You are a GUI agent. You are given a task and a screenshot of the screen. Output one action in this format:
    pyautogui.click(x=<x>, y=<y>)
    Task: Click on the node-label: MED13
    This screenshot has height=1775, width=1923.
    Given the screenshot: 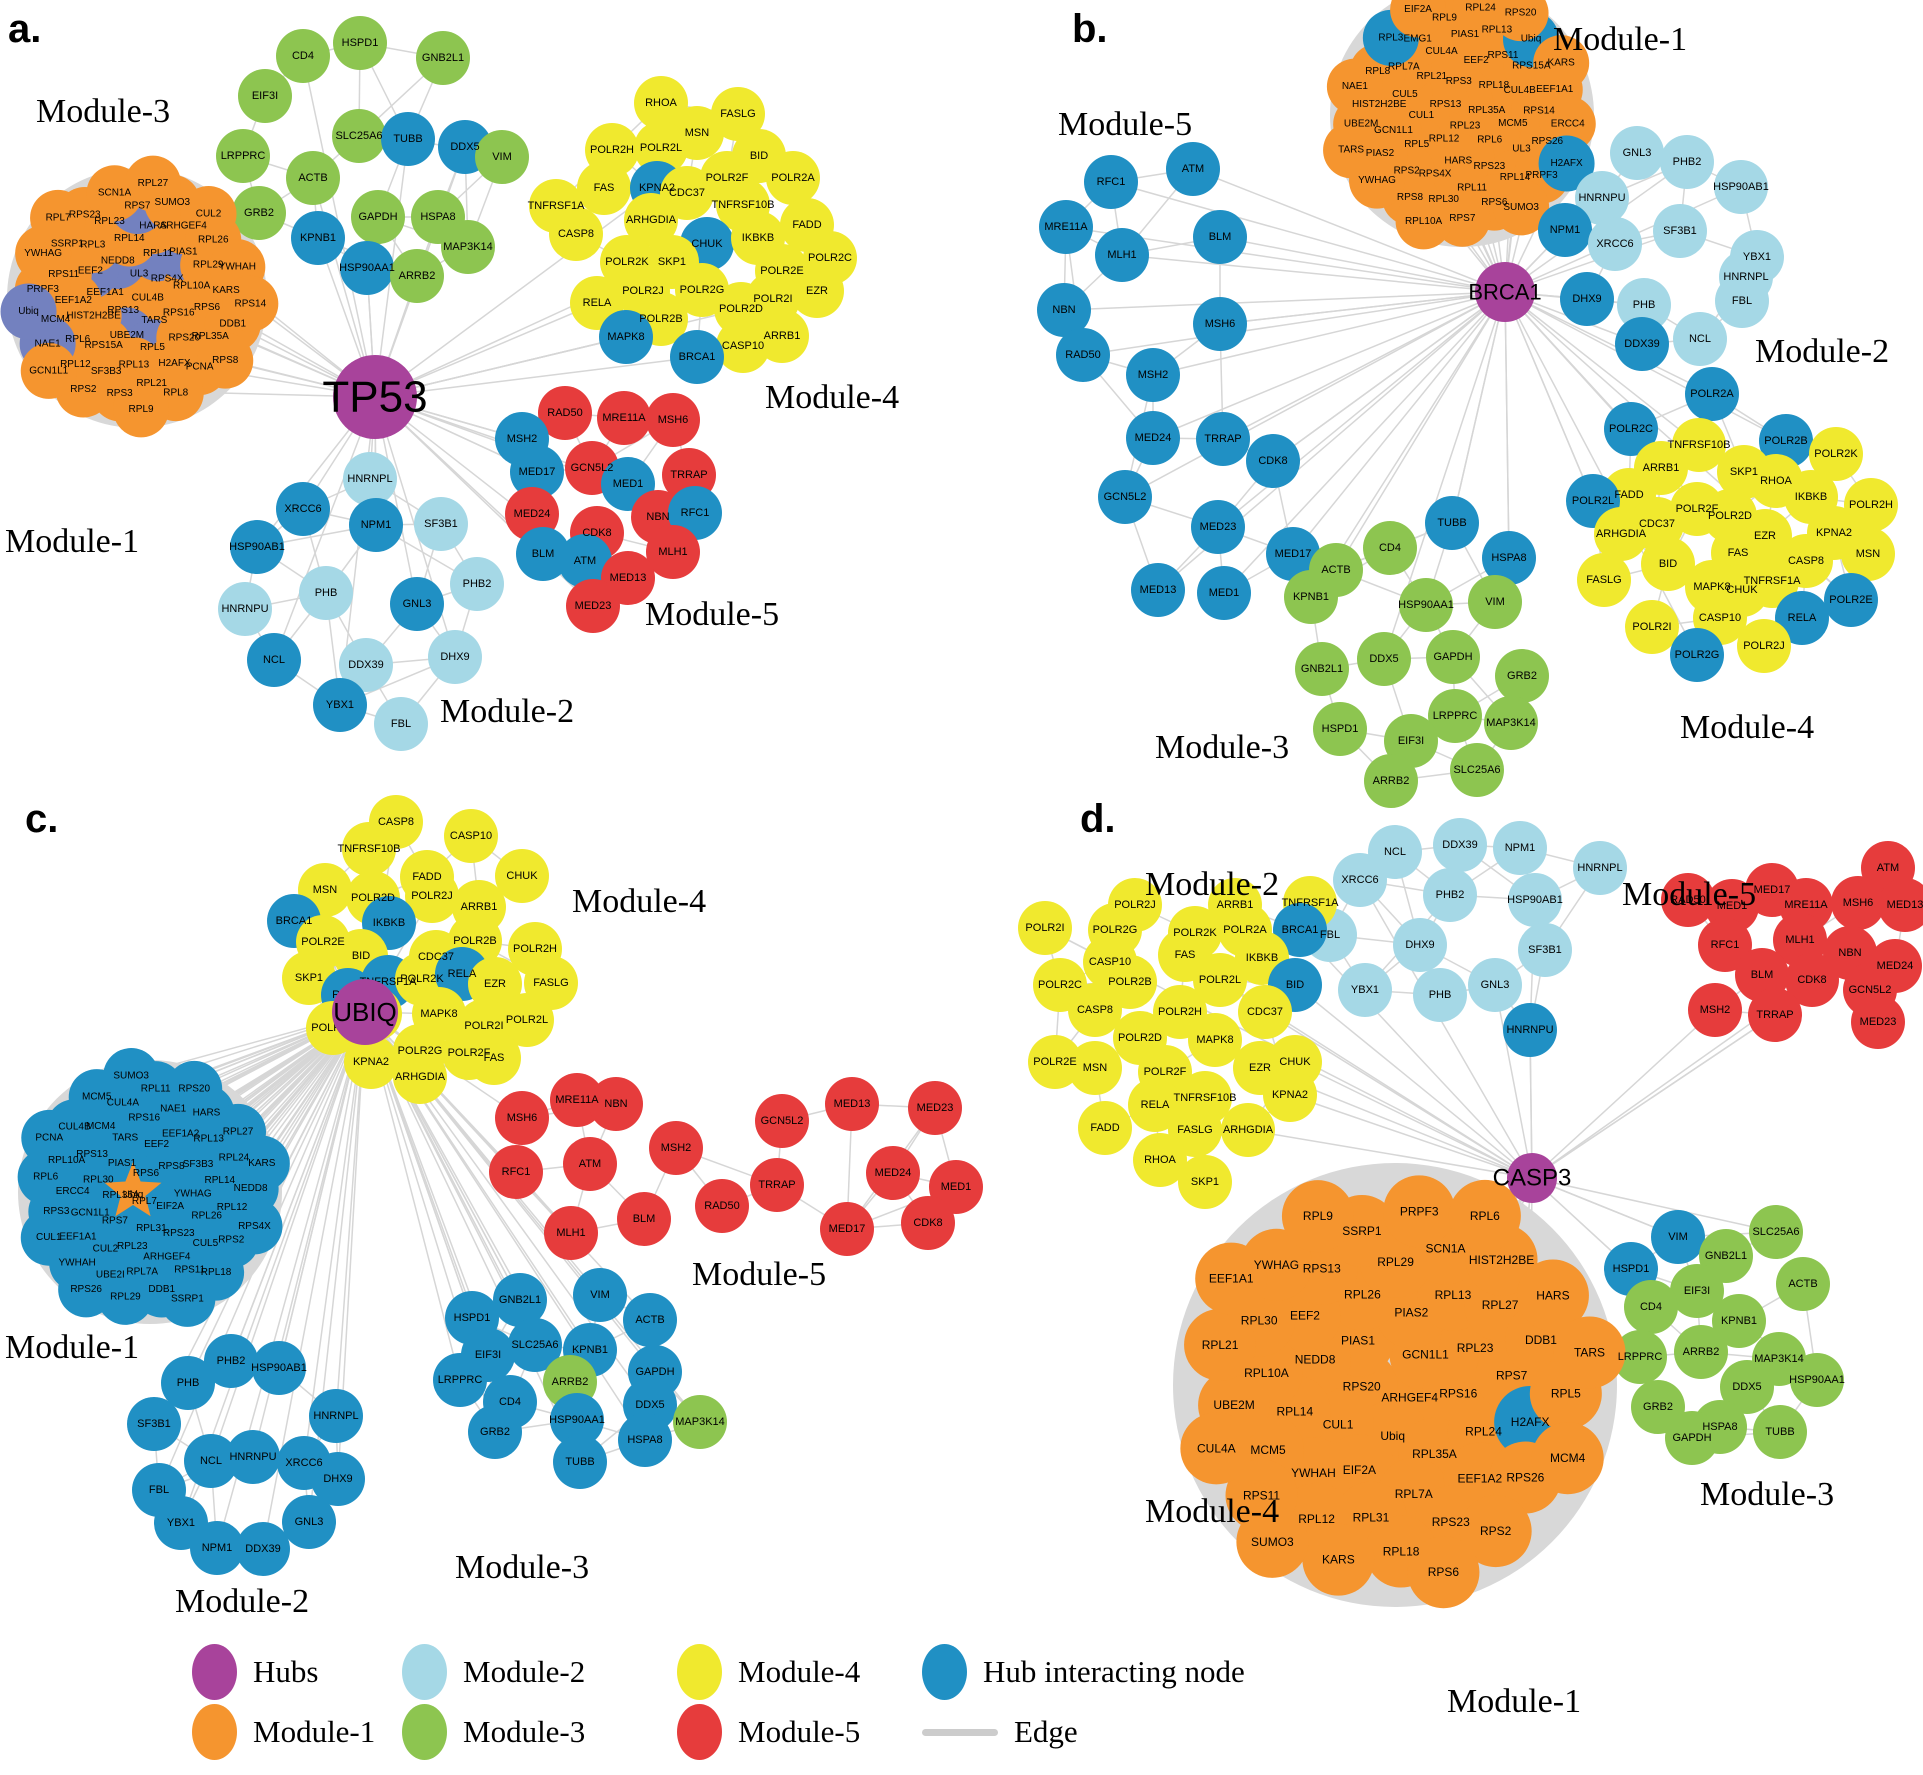 What is the action you would take?
    pyautogui.click(x=852, y=1104)
    